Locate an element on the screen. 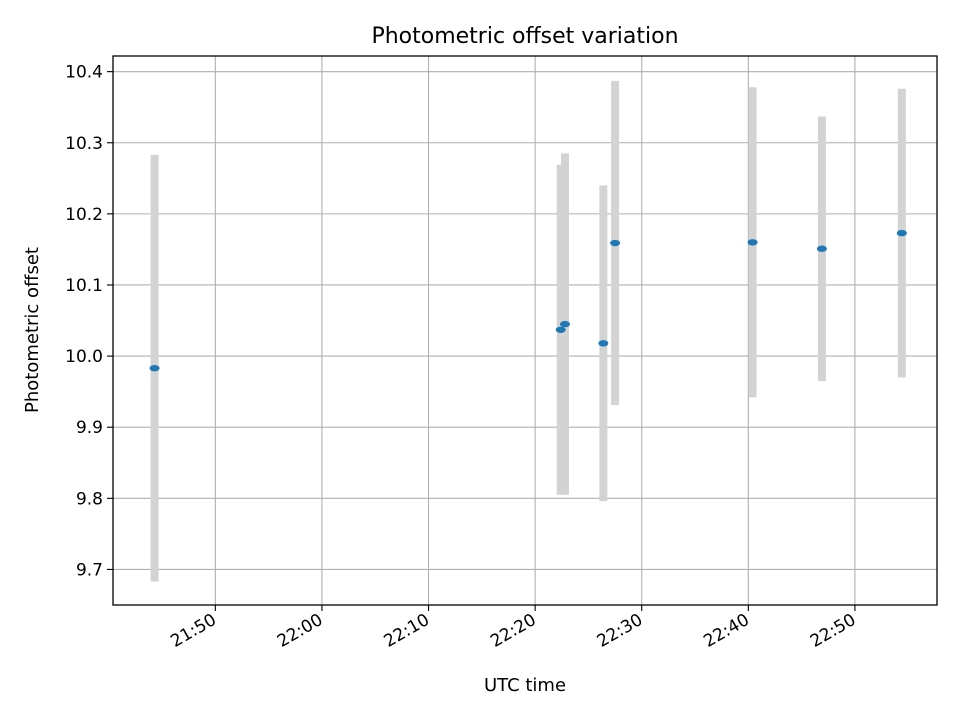  y-axis-label: Photometric offset is located at coordinates (32, 330).